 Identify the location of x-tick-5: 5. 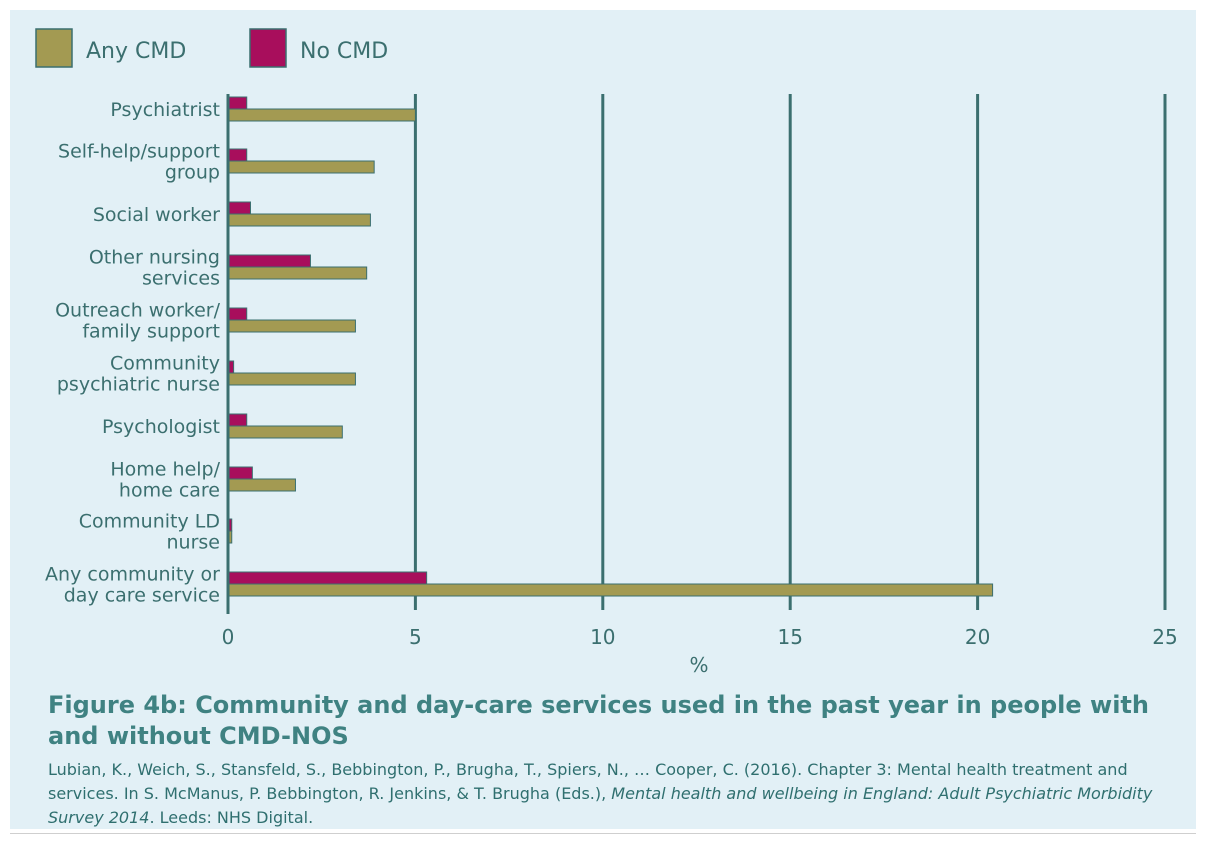
(415, 637).